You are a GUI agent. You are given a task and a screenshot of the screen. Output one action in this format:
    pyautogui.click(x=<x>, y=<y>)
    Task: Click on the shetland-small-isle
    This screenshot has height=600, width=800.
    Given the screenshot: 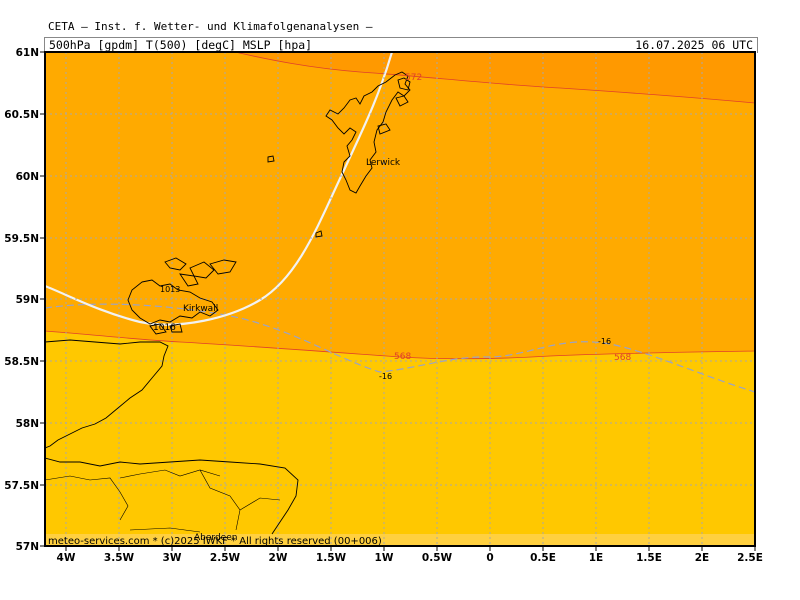 What is the action you would take?
    pyautogui.click(x=384, y=129)
    